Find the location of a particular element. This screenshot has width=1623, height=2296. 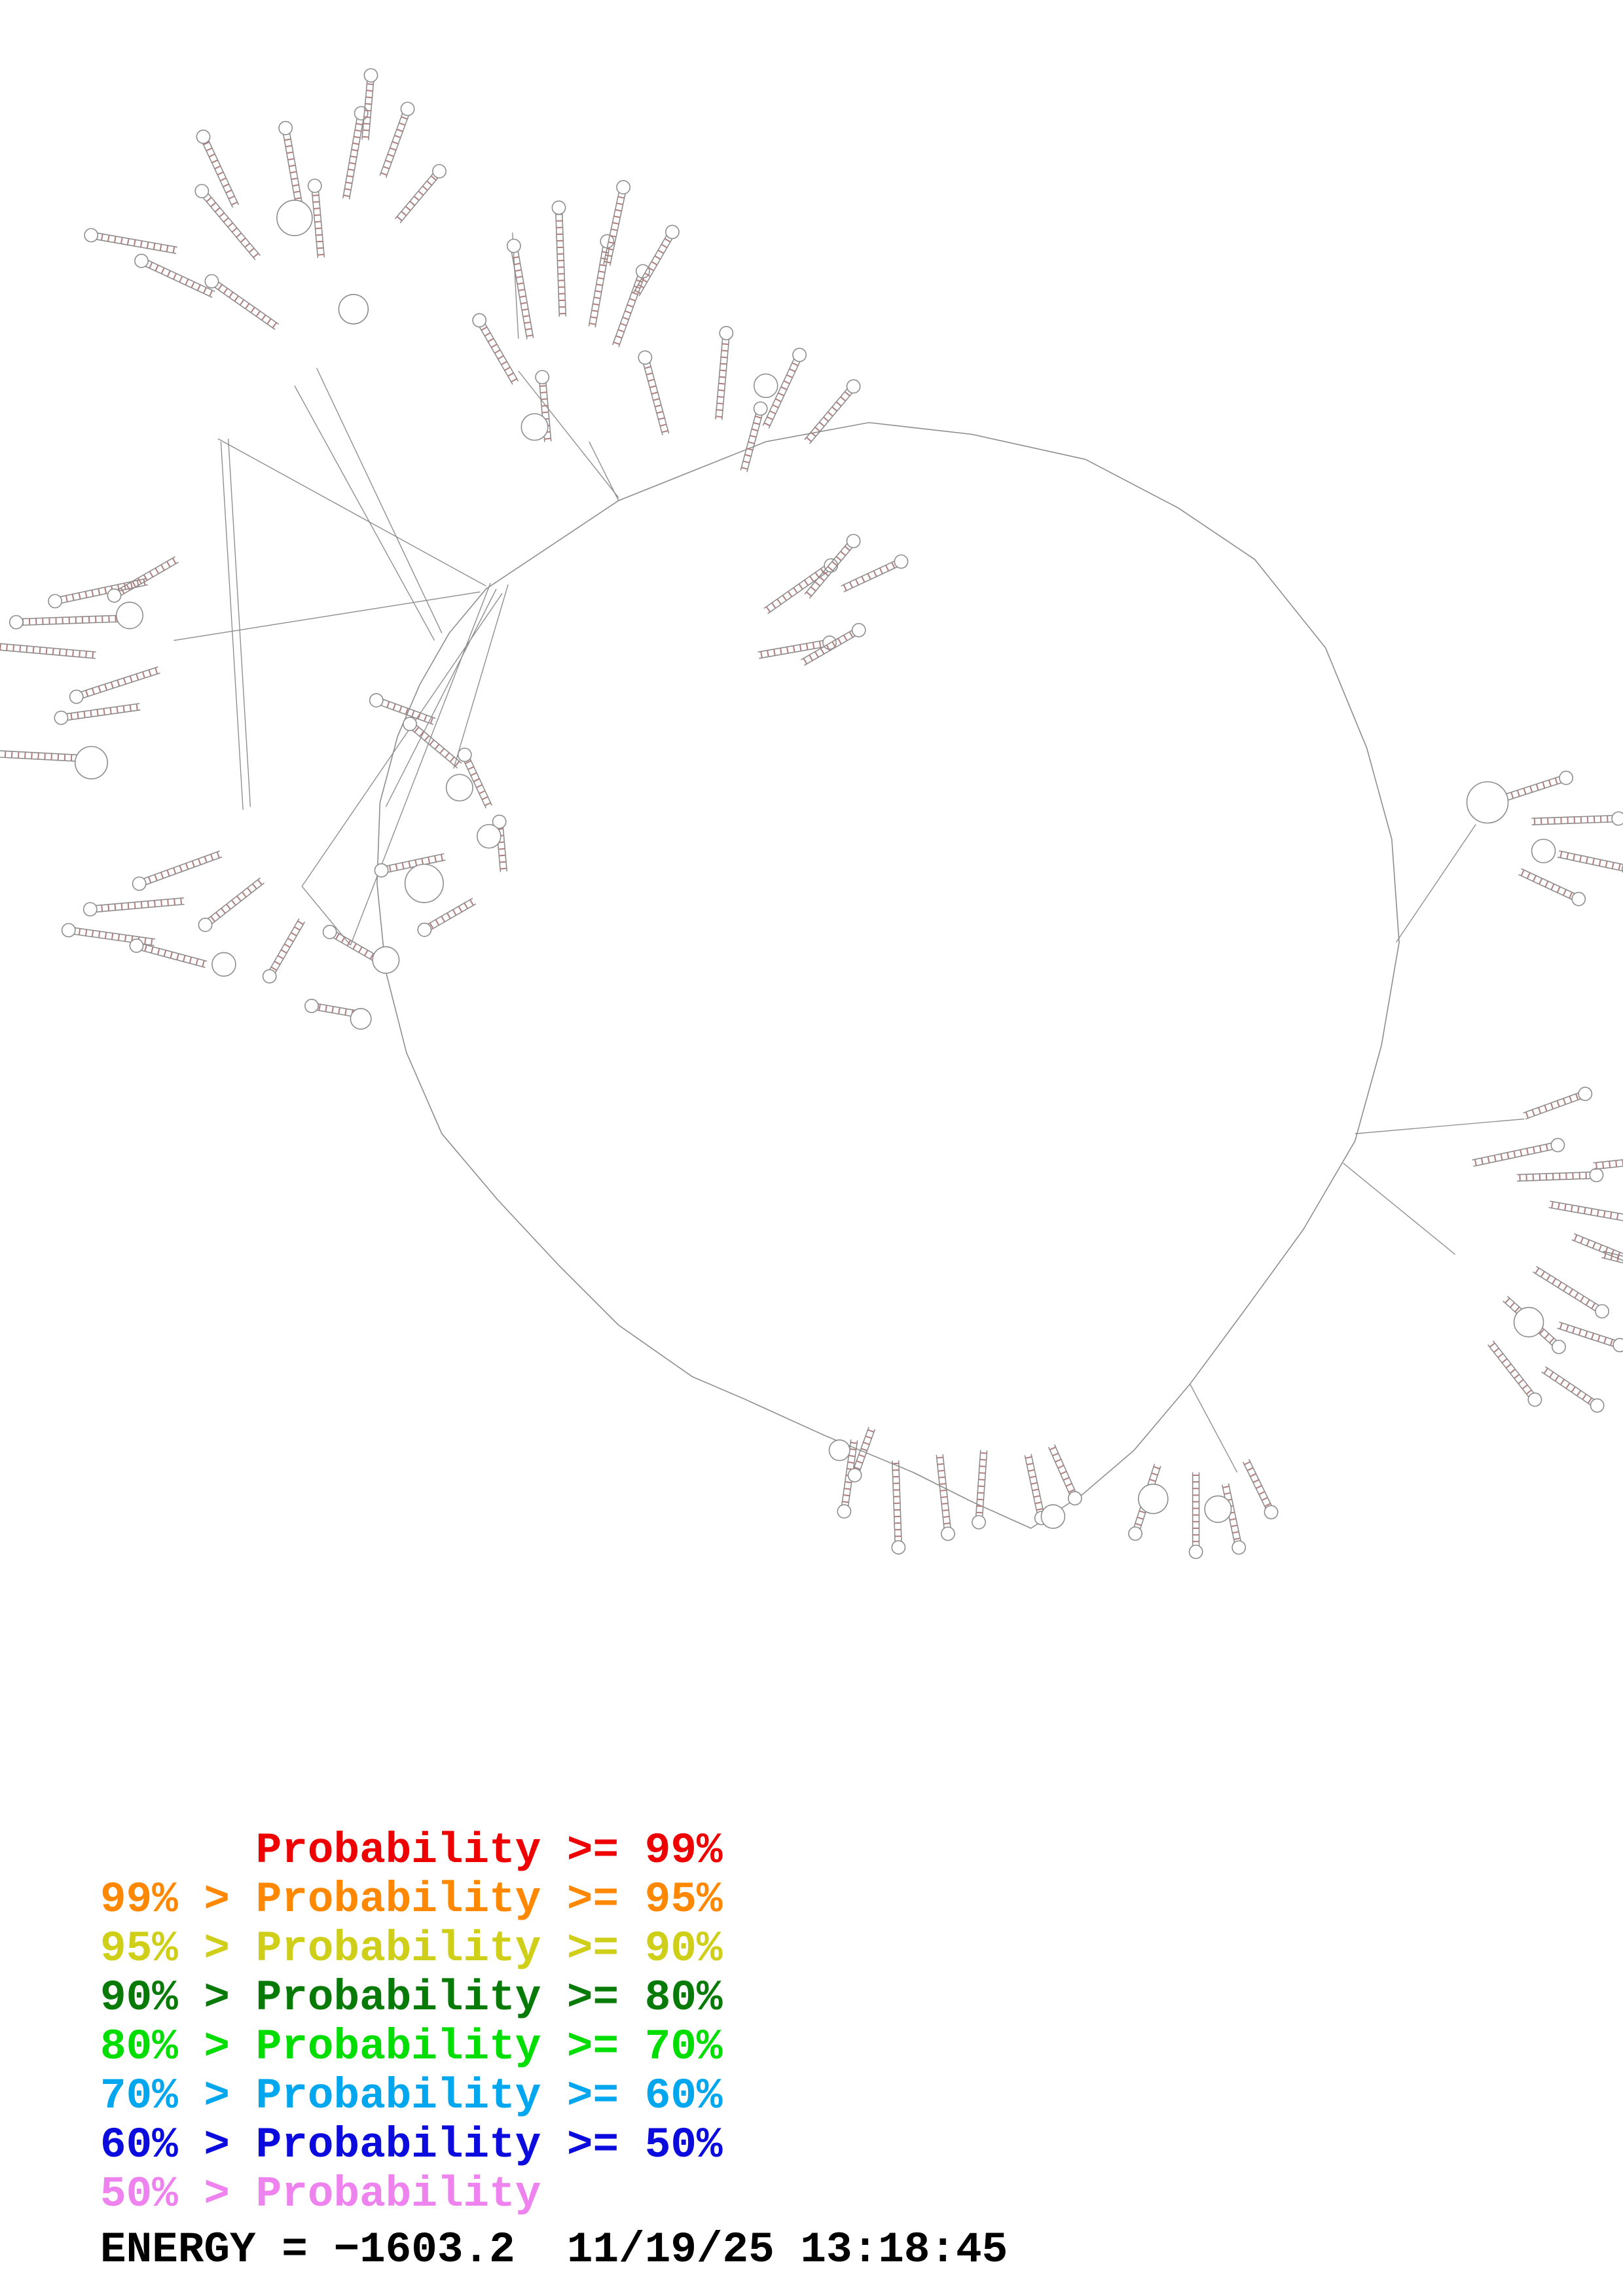

legend-line-50-60: 60% > Probability >= 50% is located at coordinates (411, 2145).